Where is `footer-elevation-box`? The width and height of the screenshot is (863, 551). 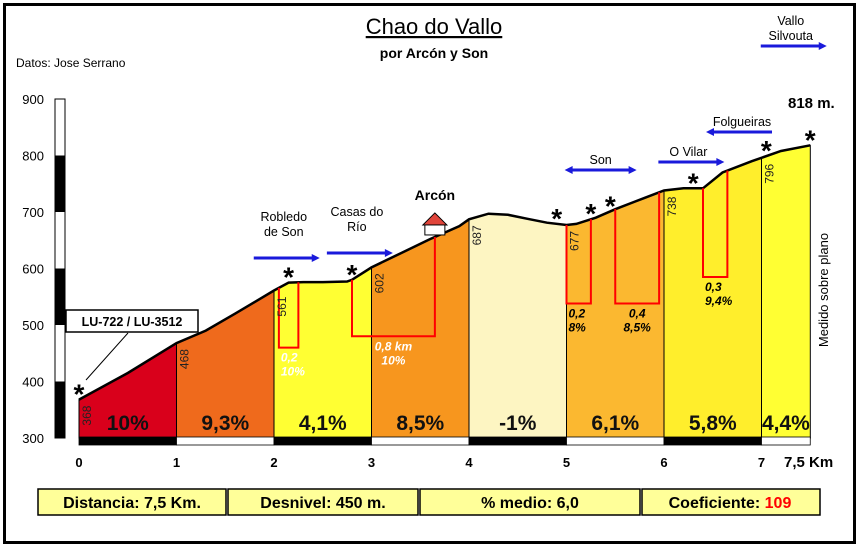
footer-elevation-box is located at coordinates (323, 502).